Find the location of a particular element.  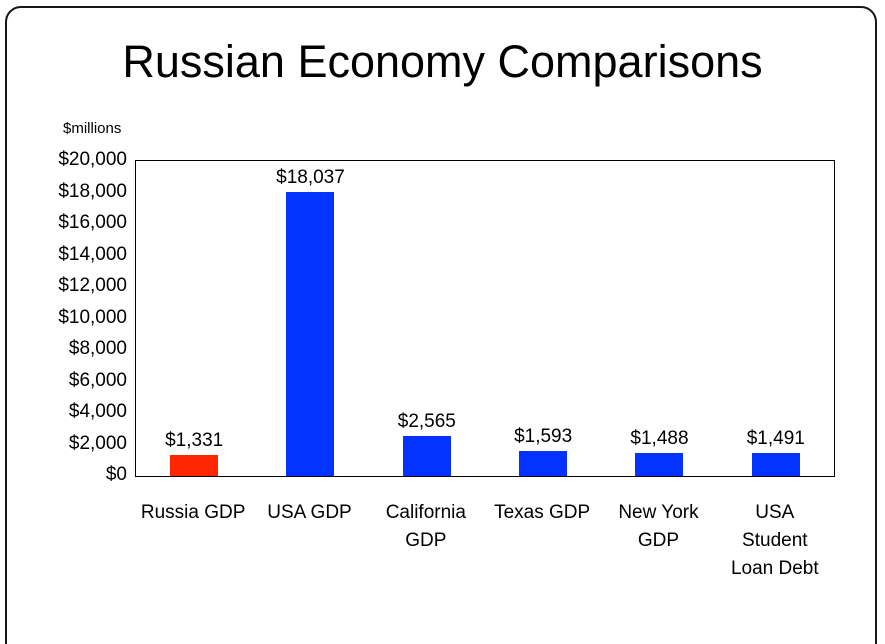

bar-value-label: $2,565 is located at coordinates (426, 421).